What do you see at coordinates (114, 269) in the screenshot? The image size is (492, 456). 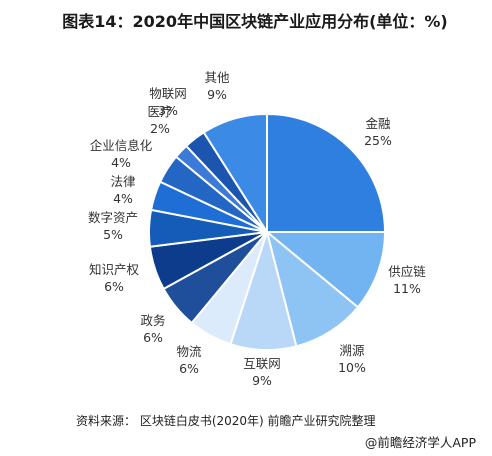 I see `slice-label-name: 知识产权` at bounding box center [114, 269].